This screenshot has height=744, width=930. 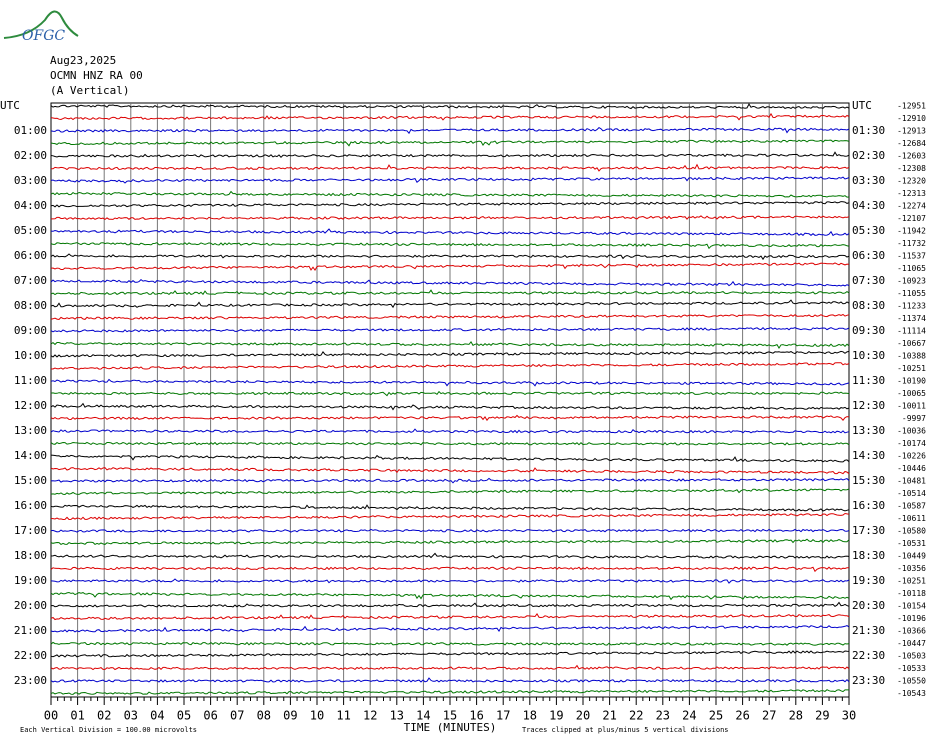 I want to click on right-hour-label: 03:30, so click(x=868, y=180).